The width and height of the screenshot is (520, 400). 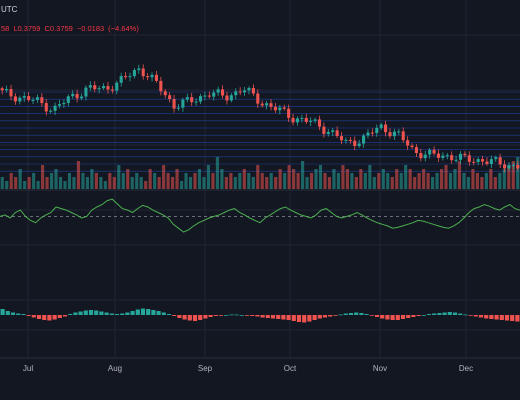 I want to click on symbol-header: UTC, so click(x=8, y=10).